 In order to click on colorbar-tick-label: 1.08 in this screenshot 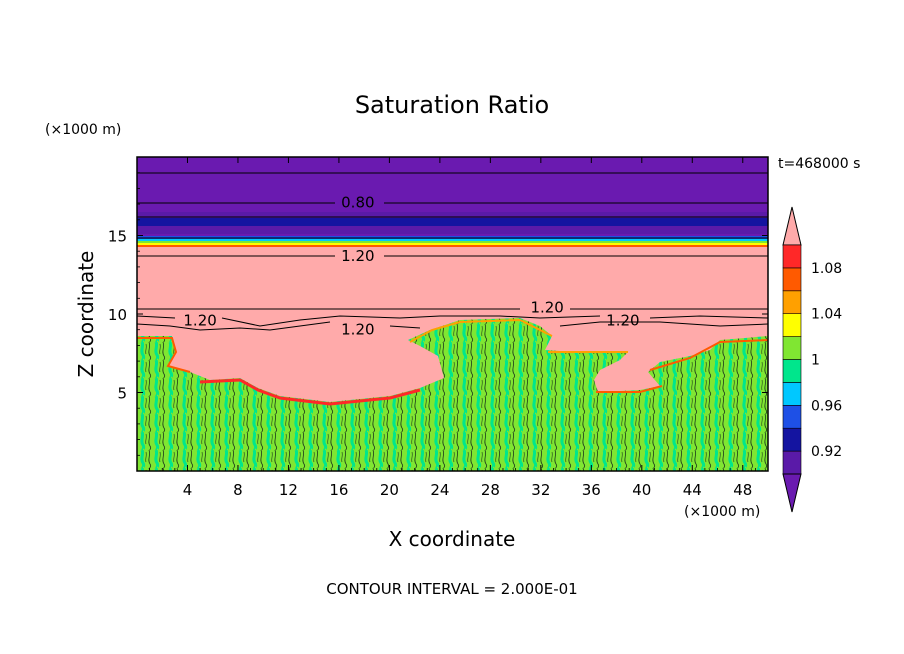, I will do `click(826, 269)`.